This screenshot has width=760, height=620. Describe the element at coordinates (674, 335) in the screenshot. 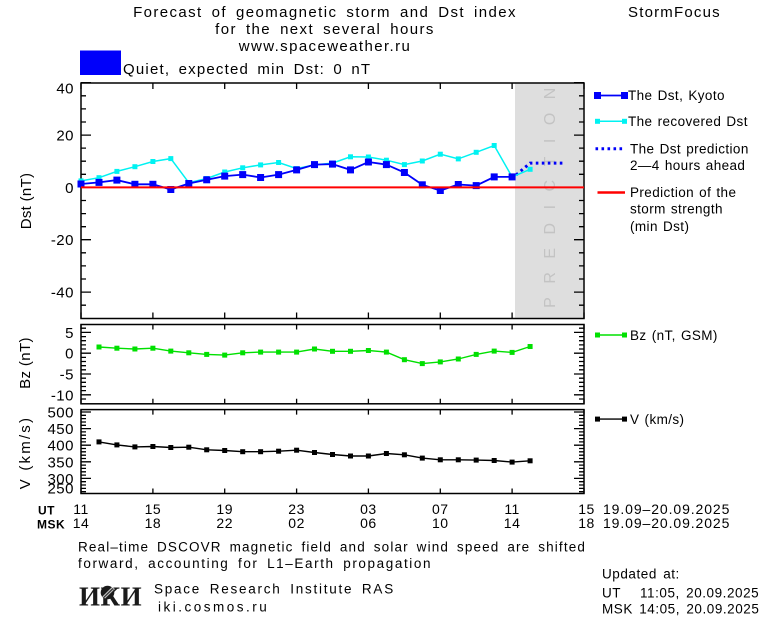

I see `svg-text: Bz (nT, GSM)` at that location.